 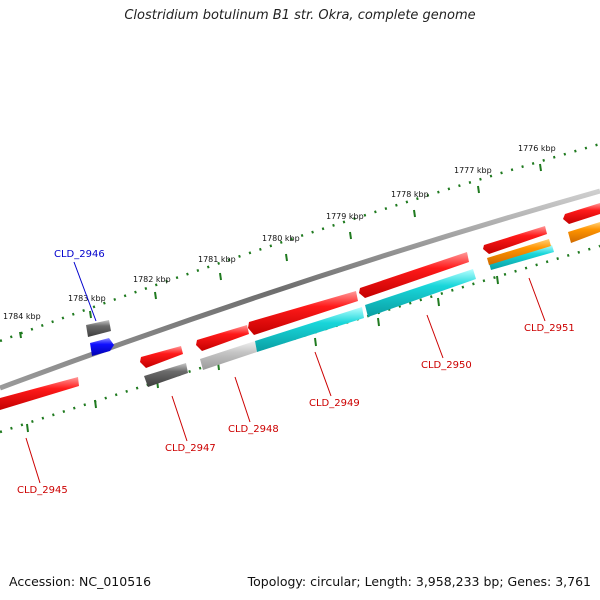 I want to click on gene-label: CLD_2946, so click(x=79, y=254).